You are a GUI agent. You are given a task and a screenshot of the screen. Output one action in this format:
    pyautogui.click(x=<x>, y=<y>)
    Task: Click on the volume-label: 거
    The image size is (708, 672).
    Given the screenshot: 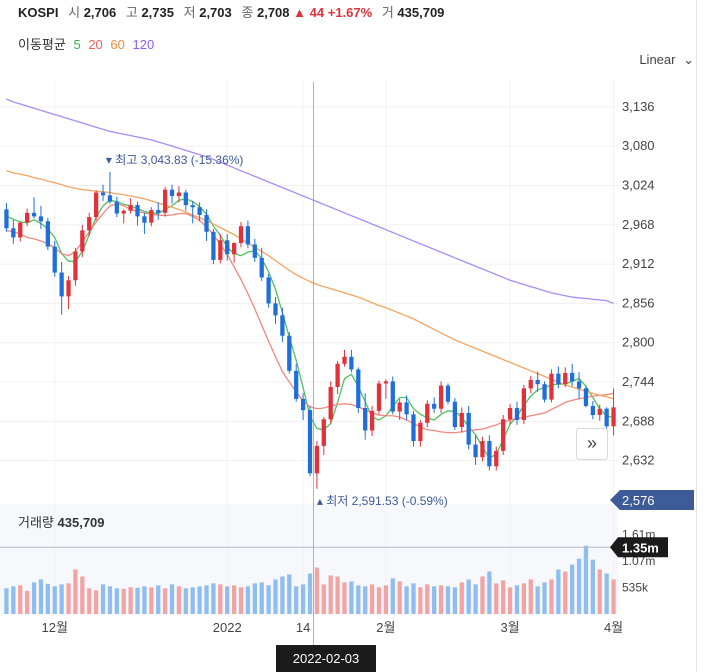 What is the action you would take?
    pyautogui.click(x=387, y=12)
    